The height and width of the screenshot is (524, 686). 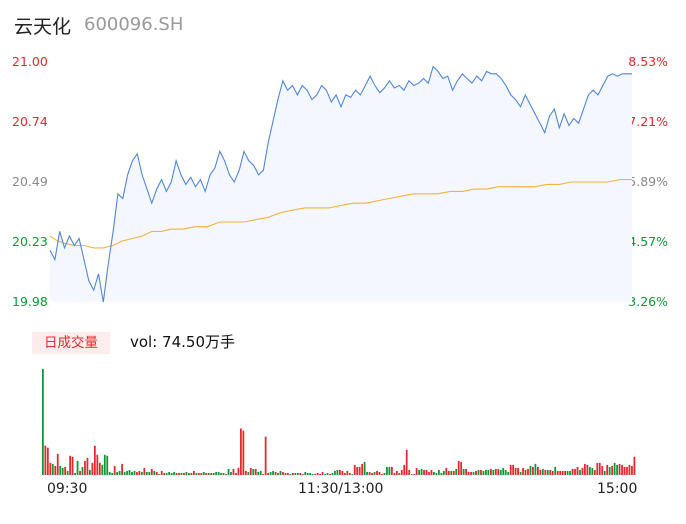 What do you see at coordinates (341, 489) in the screenshot?
I see `x-tick-label: 11:30/13:00` at bounding box center [341, 489].